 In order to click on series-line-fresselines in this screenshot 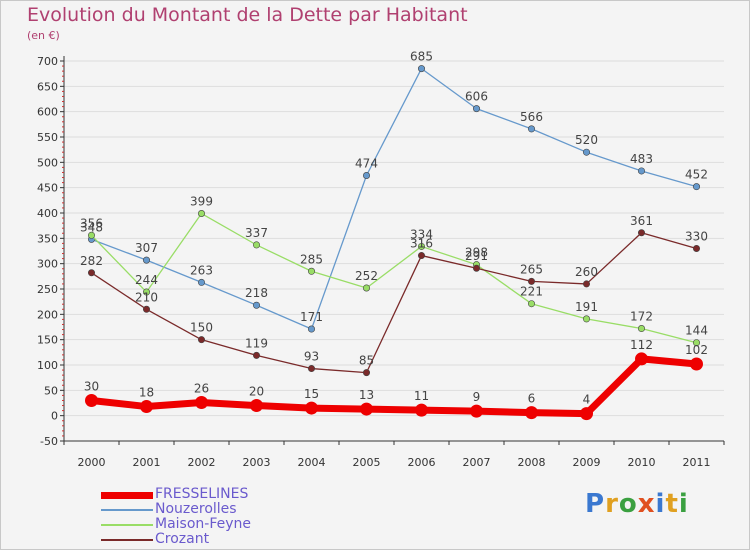, I will do `click(394, 386)`.